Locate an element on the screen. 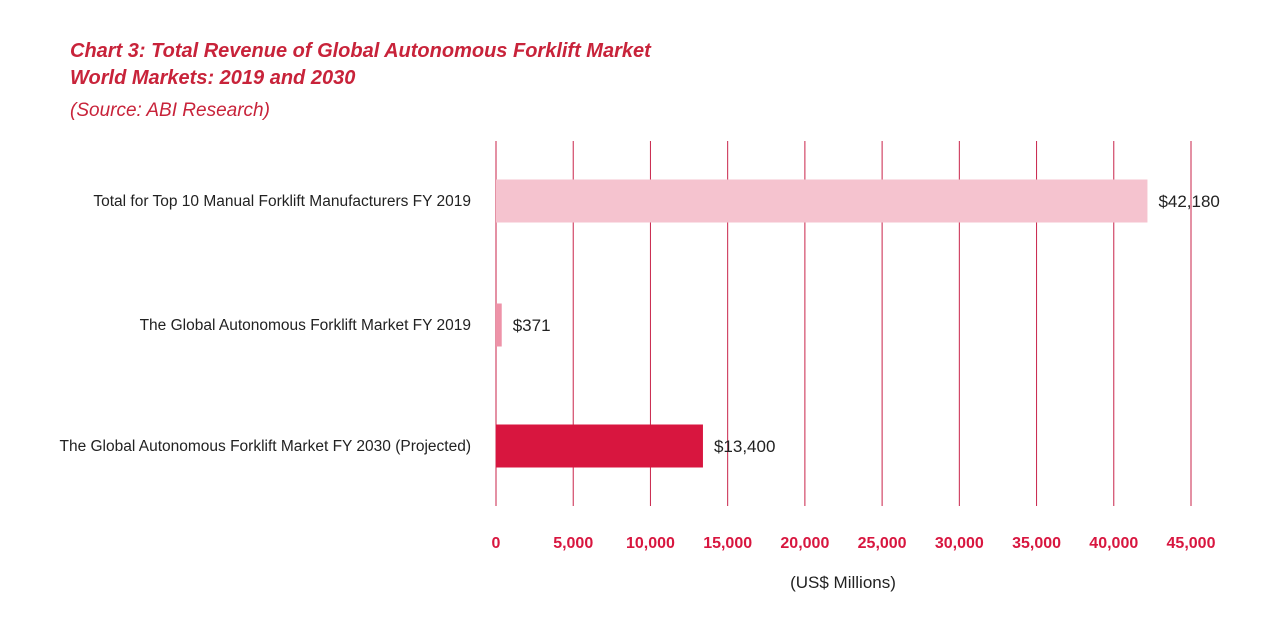 The height and width of the screenshot is (626, 1275). x-tick-label: 25,000 is located at coordinates (882, 543).